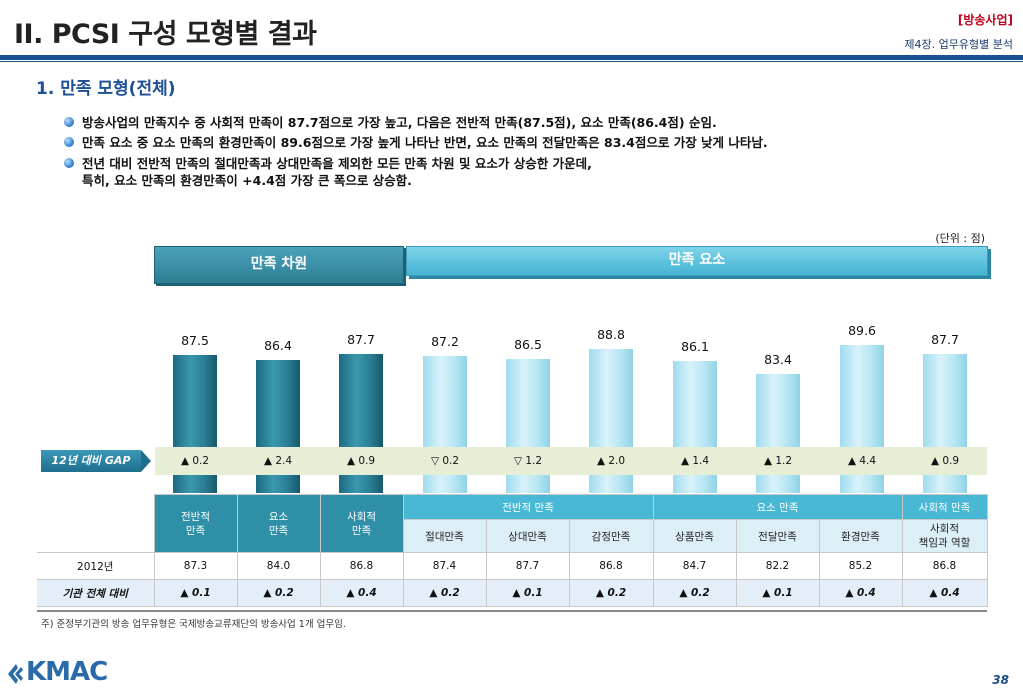 The width and height of the screenshot is (1023, 696). Describe the element at coordinates (96, 593) in the screenshot. I see `row-label: 기관 전체 대비` at that location.